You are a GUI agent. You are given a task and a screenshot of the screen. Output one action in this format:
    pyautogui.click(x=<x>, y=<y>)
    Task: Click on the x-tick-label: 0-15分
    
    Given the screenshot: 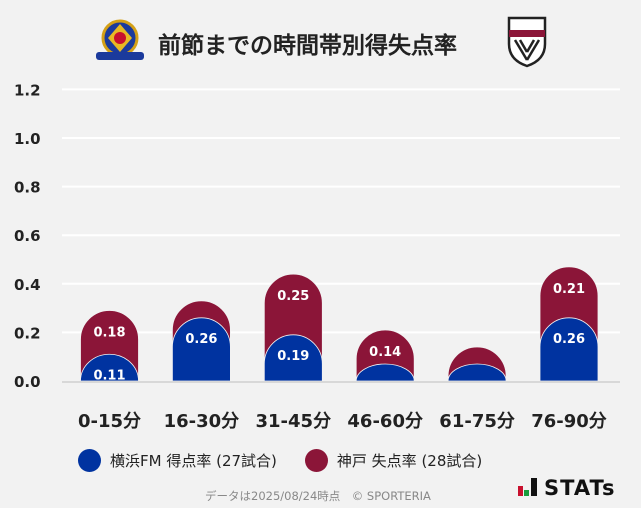 What is the action you would take?
    pyautogui.click(x=109, y=421)
    